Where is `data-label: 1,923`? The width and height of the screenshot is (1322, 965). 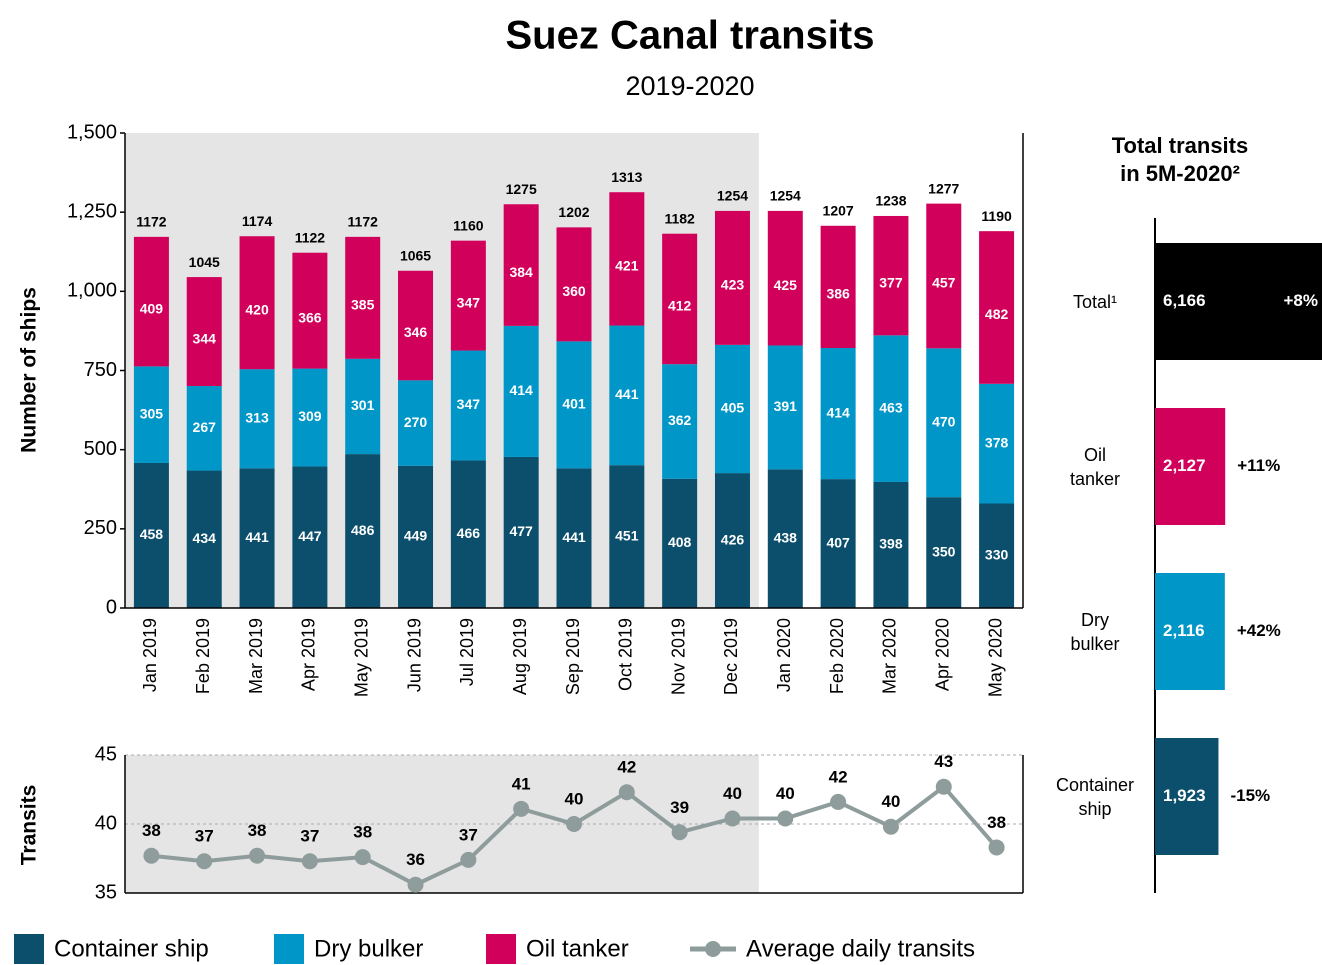 data-label: 1,923 is located at coordinates (1184, 795).